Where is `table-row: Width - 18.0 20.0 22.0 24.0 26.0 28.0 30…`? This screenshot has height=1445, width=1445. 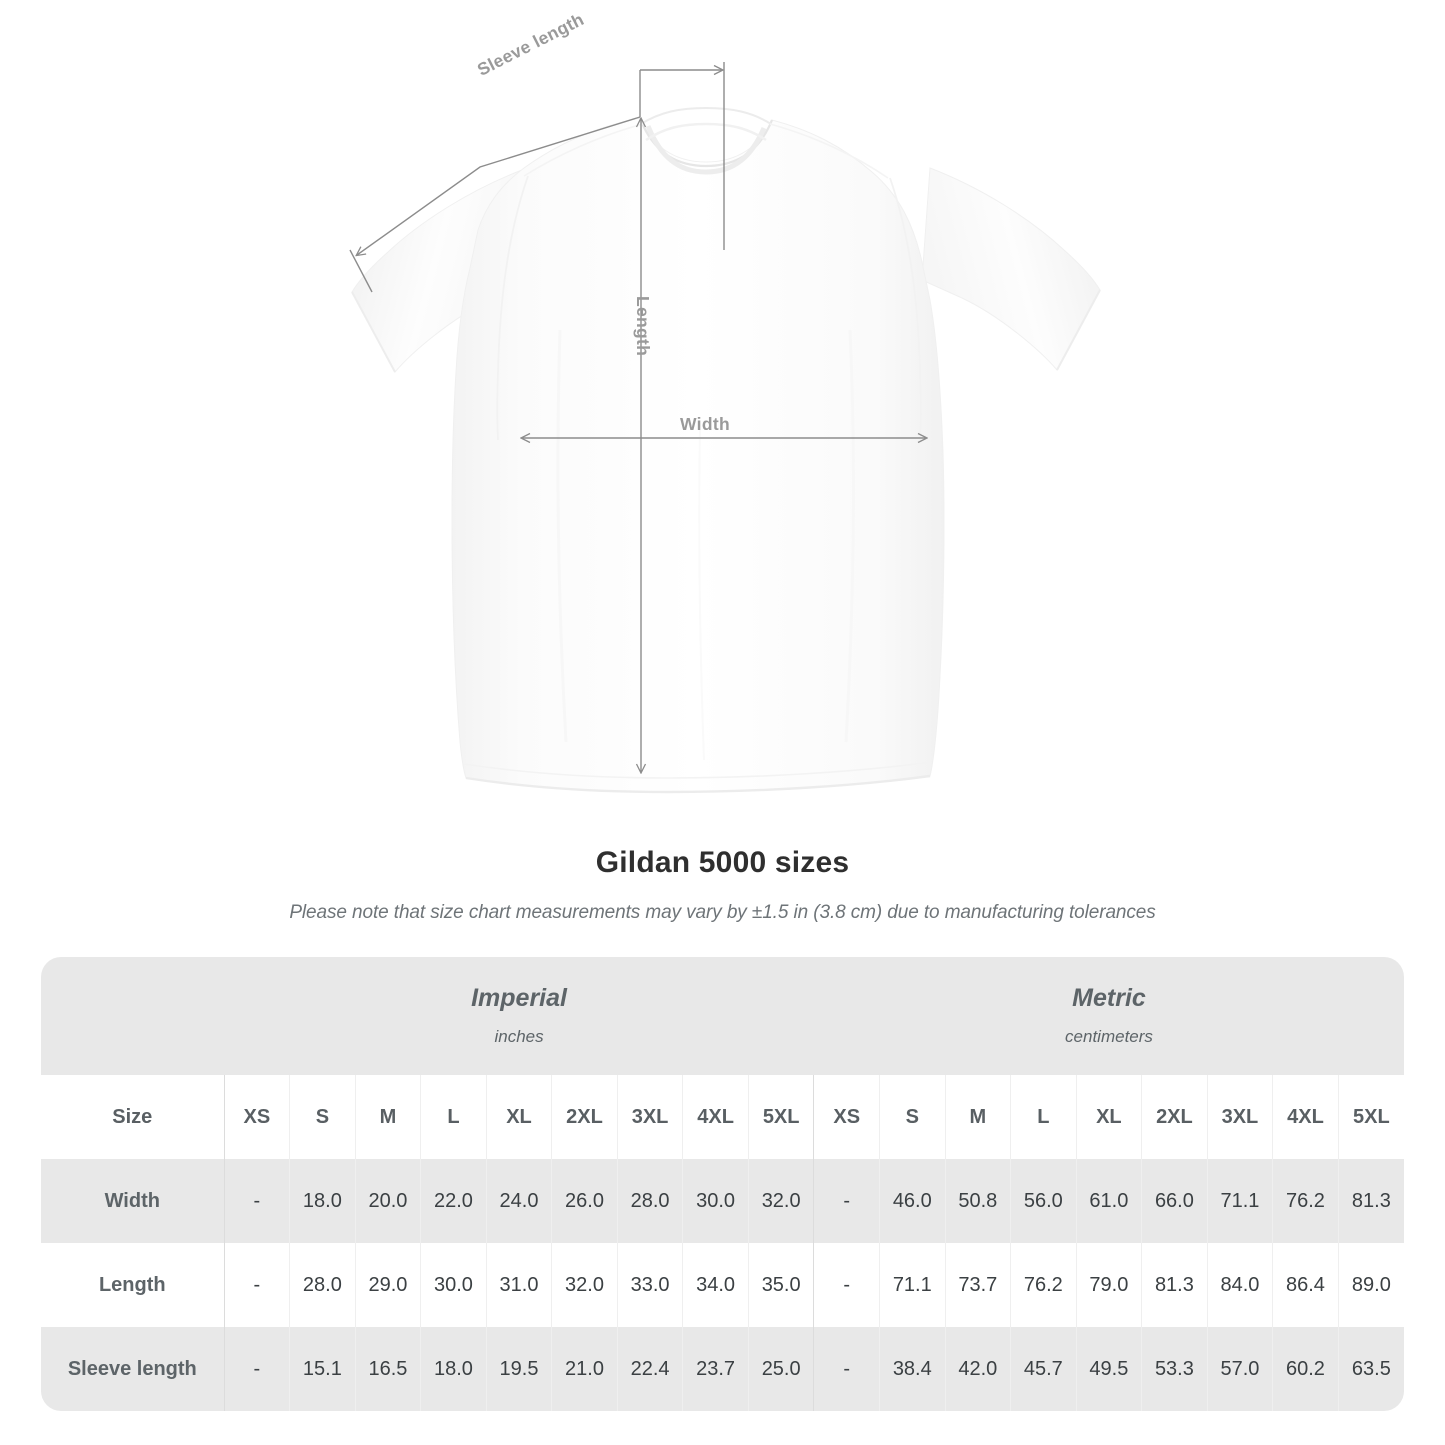 table-row: Width - 18.0 20.0 22.0 24.0 26.0 28.0 30… is located at coordinates (722, 1201).